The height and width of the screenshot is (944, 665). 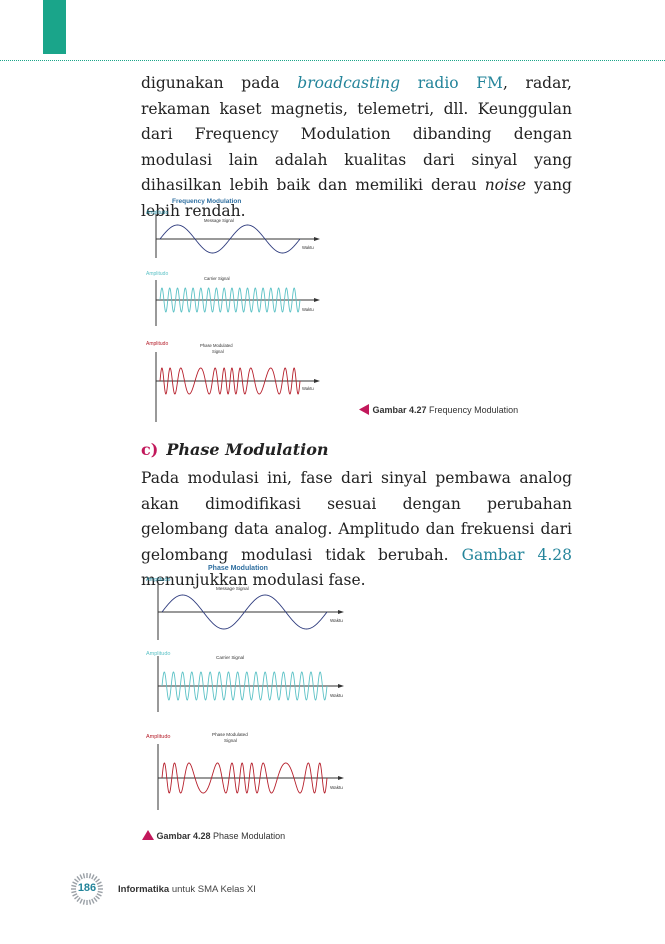 I want to click on page-number-ring, so click(x=87, y=889).